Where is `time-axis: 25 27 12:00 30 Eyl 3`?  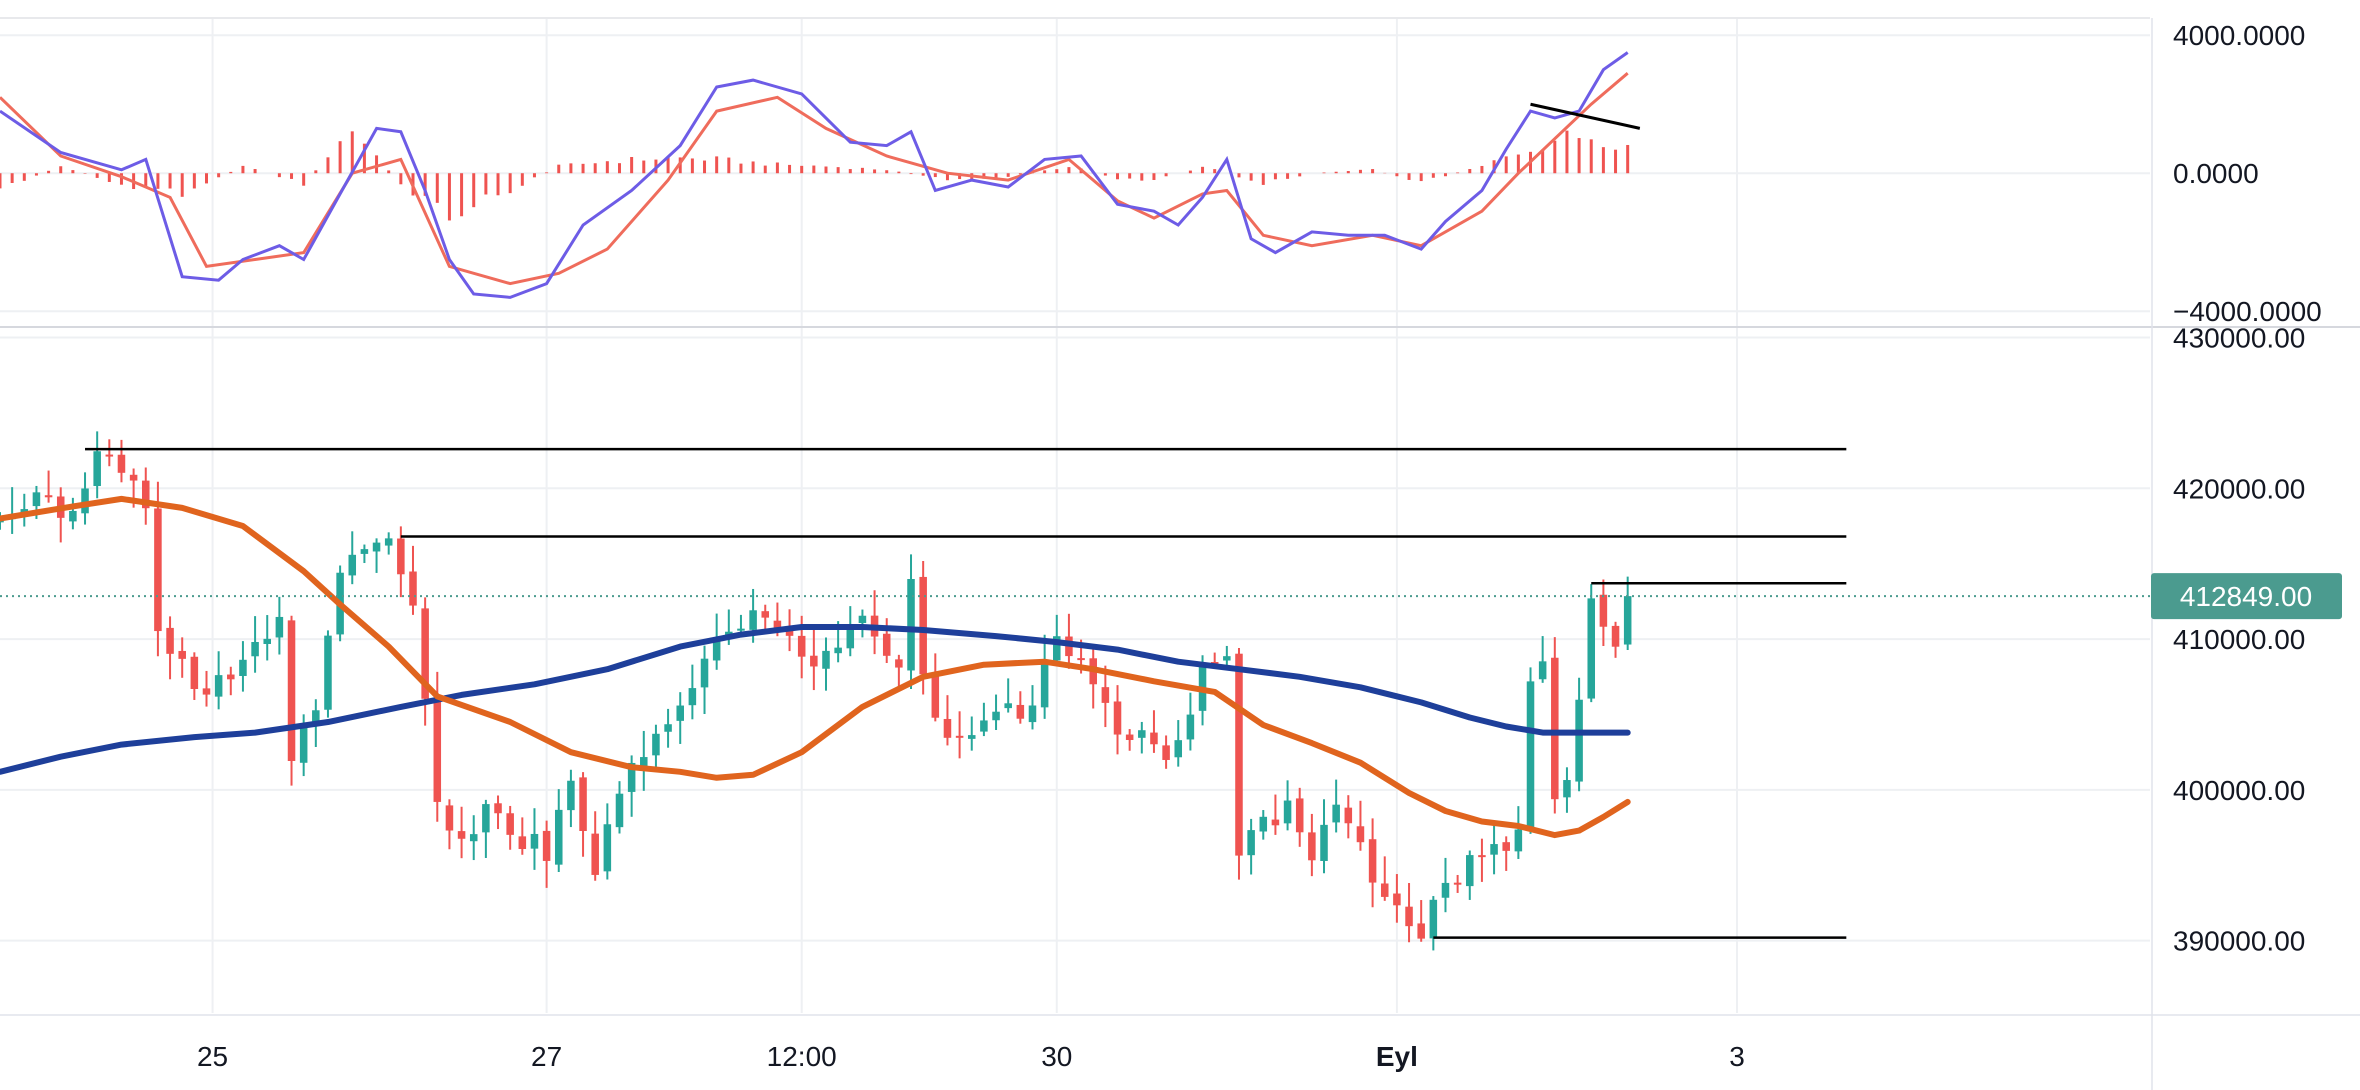
time-axis: 25 27 12:00 30 Eyl 3 is located at coordinates (971, 1056).